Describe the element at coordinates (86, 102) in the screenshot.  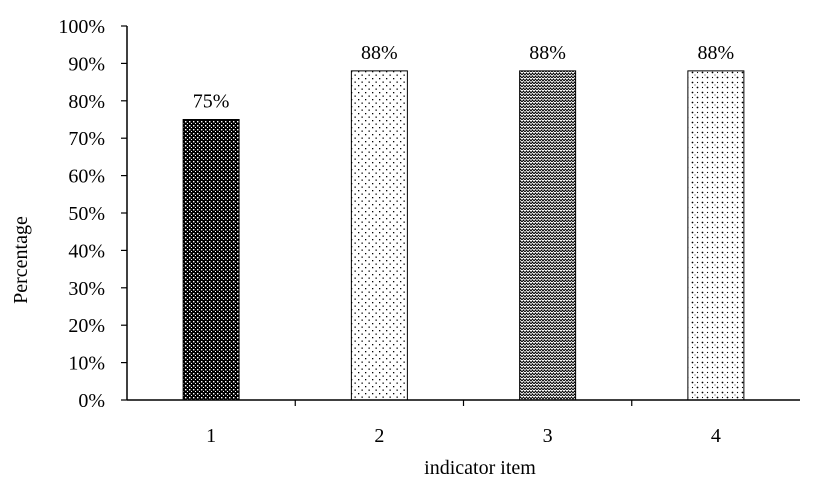
I see `y-tick-label: 80%` at that location.